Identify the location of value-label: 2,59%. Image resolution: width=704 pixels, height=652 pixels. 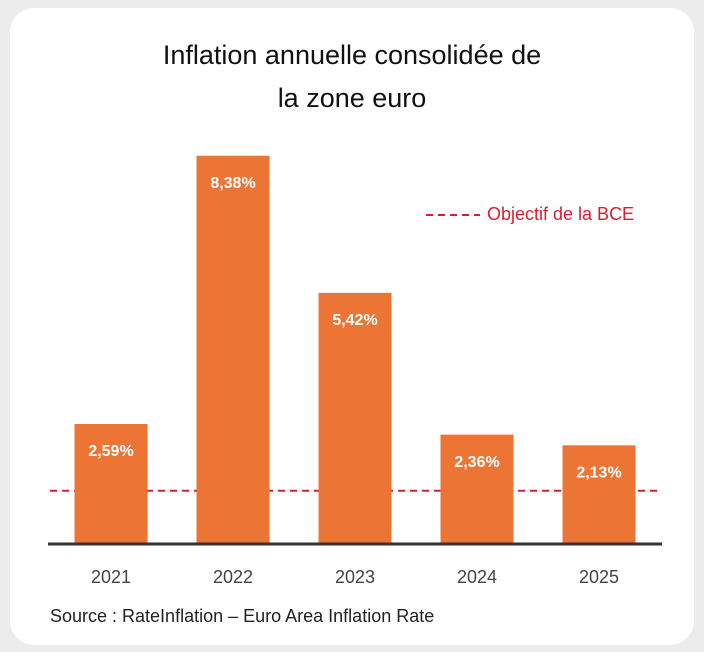
(110, 451).